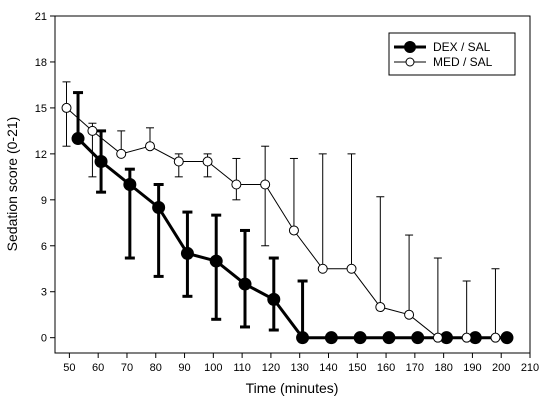 This screenshot has height=402, width=550. What do you see at coordinates (357, 368) in the screenshot?
I see `x-tick-label: 150` at bounding box center [357, 368].